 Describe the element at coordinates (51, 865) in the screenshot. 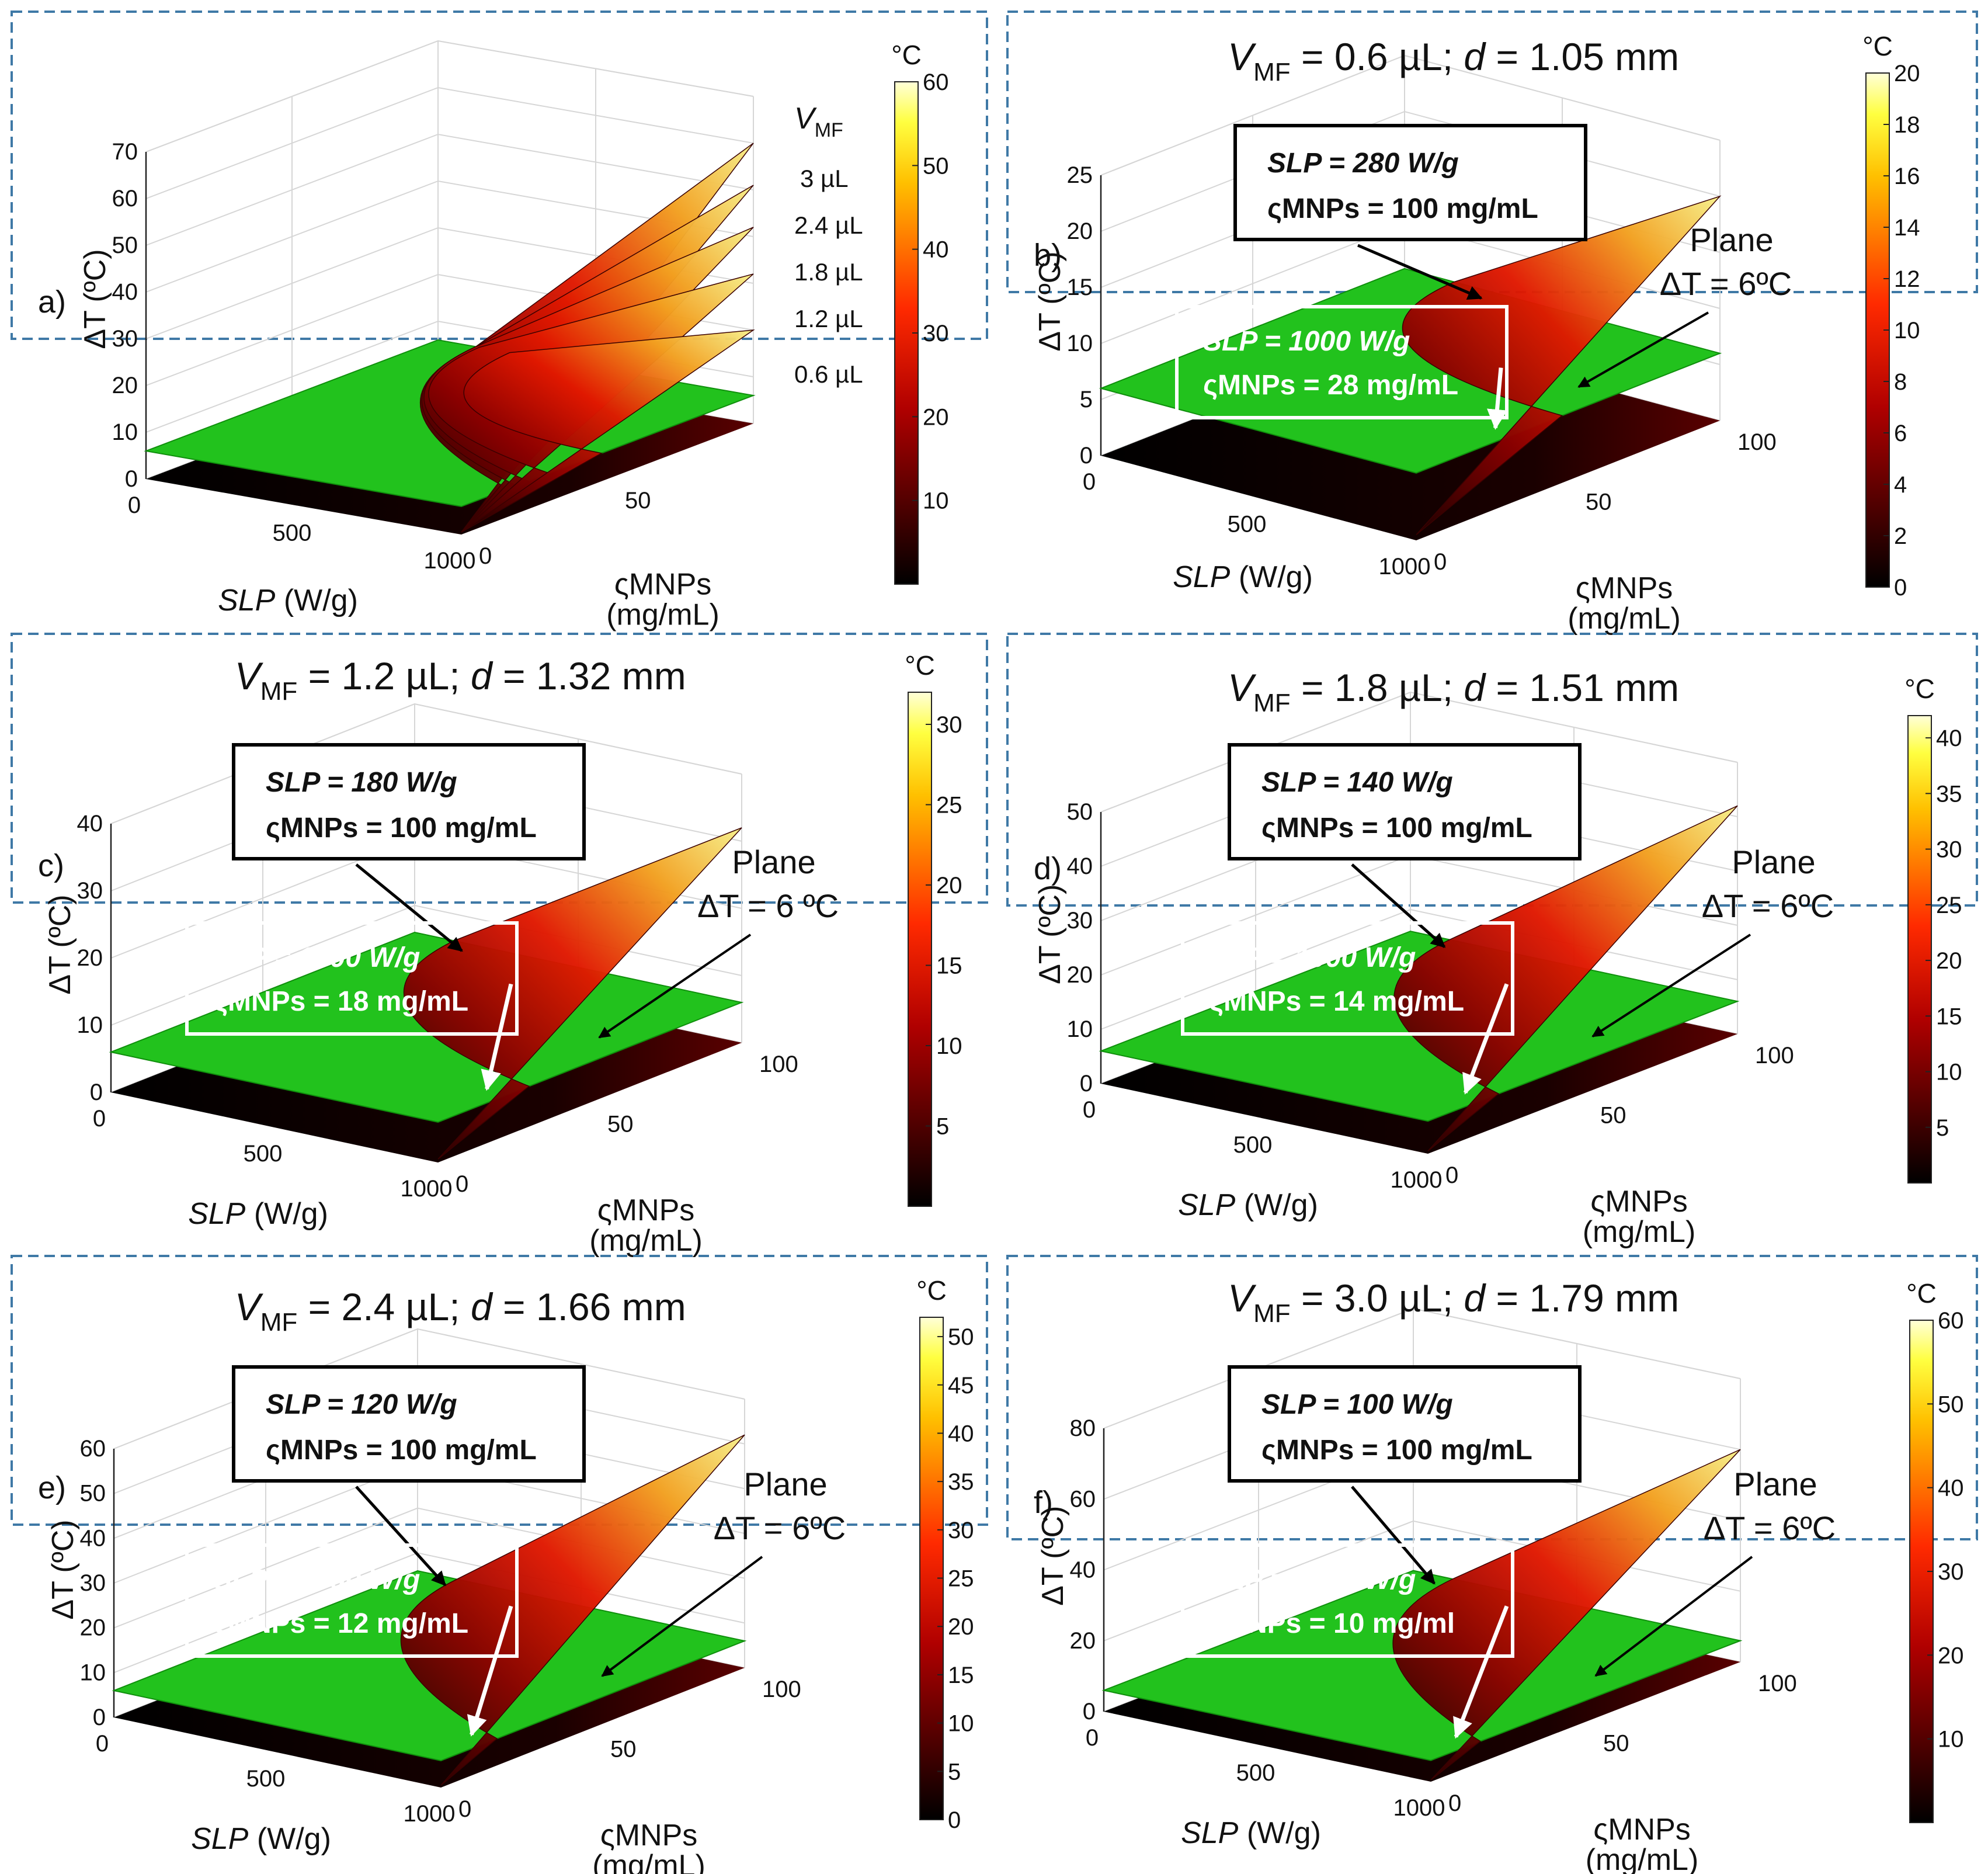

I see `panel-letter: c)` at that location.